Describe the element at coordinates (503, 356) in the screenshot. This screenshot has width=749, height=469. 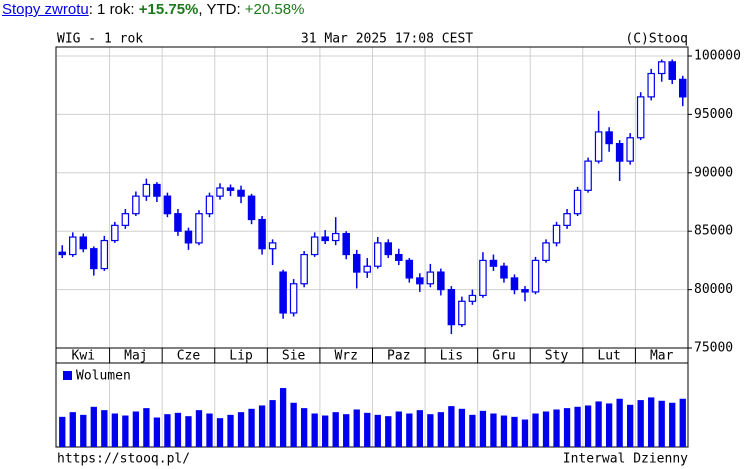
I see `x-tick-label: Gru` at that location.